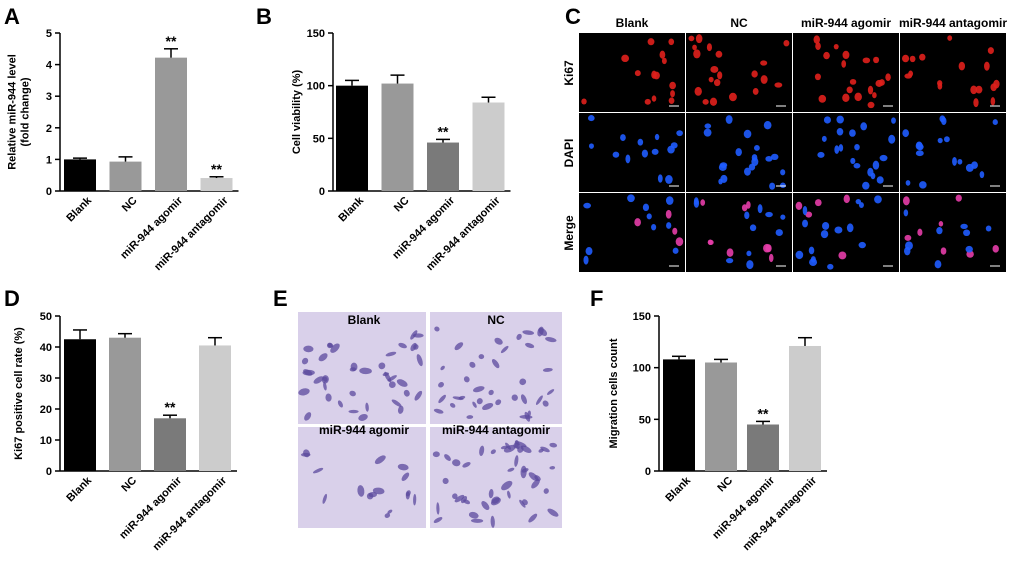  I want to click on chart-f-y-tick-label: 0, so click(648, 472).